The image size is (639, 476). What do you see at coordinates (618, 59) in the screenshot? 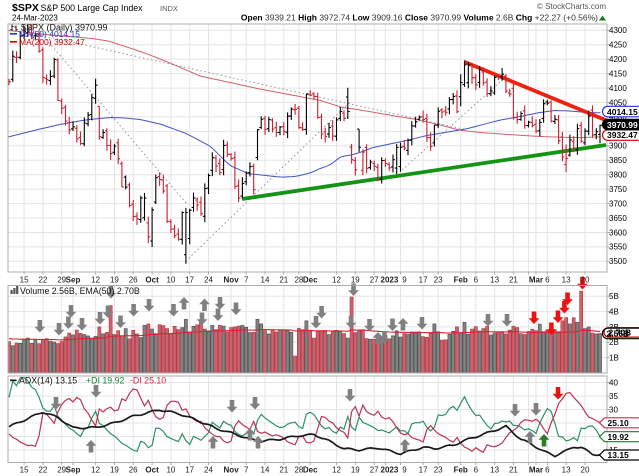
I see `svg-text: 4200` at bounding box center [618, 59].